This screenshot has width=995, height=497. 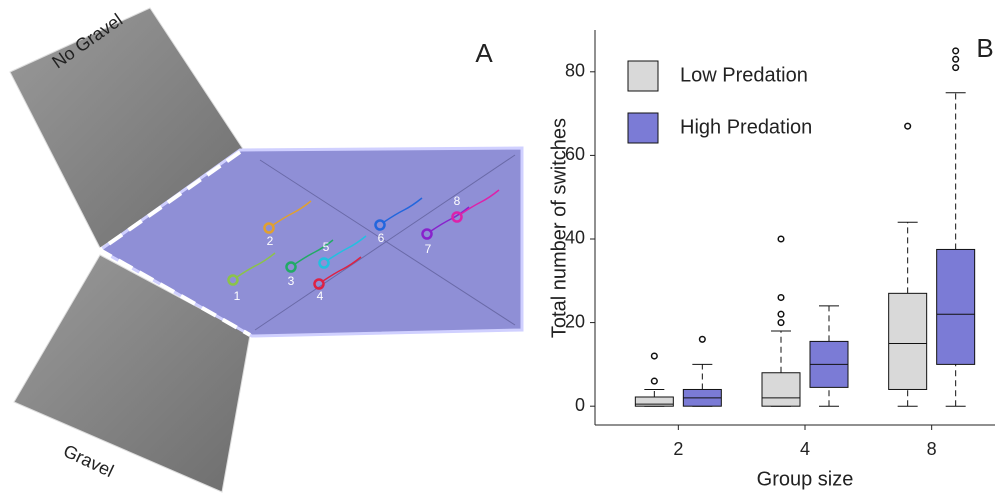 What do you see at coordinates (575, 71) in the screenshot?
I see `y-tick-label: 80` at bounding box center [575, 71].